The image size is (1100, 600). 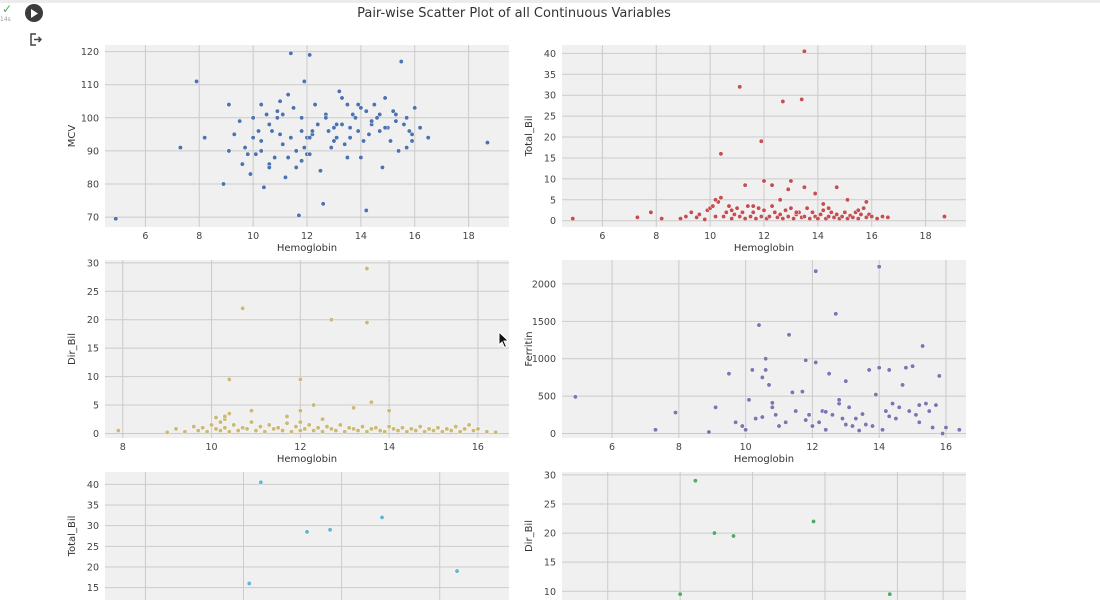 What do you see at coordinates (307, 349) in the screenshot?
I see `plot-area` at bounding box center [307, 349].